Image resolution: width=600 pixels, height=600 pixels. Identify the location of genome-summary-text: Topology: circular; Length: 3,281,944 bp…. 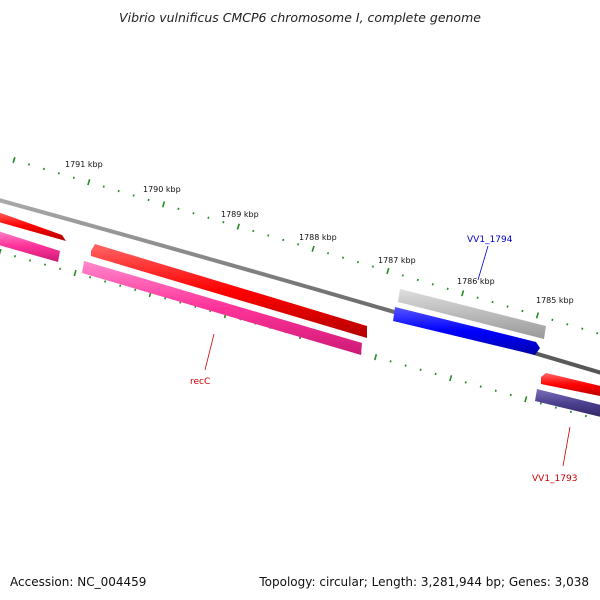
(424, 582).